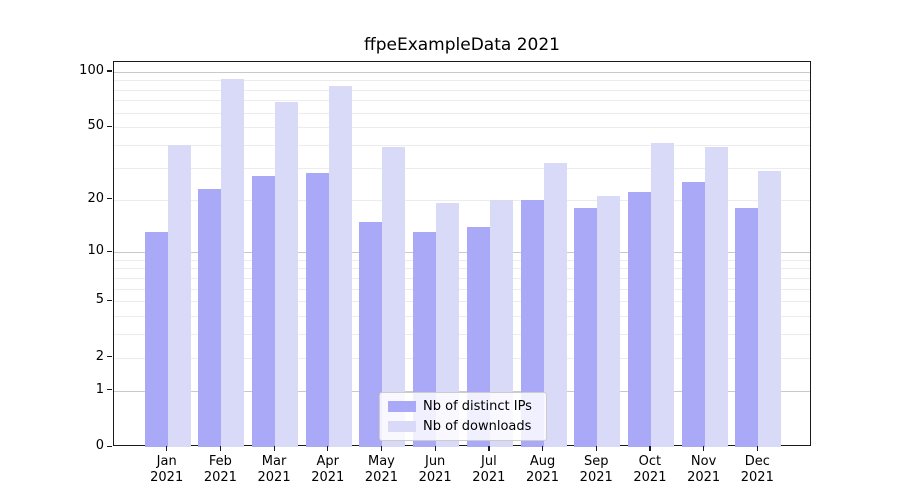  Describe the element at coordinates (328, 448) in the screenshot. I see `xtick-mark-apr` at that location.